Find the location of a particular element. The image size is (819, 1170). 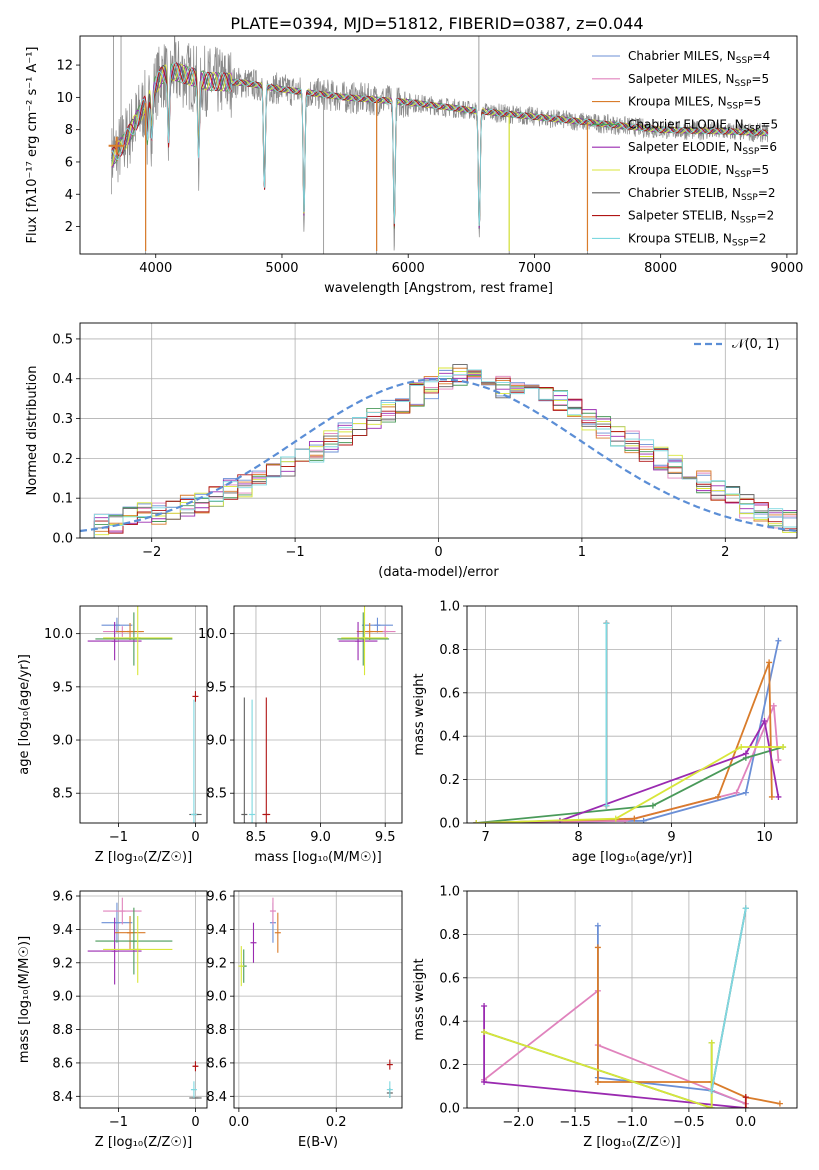

mass_vs_ebv-panel: 0.0 0.2 8.4 8.6 8.8 9.0 9.2 9.4 9.6 E(B-V) is located at coordinates (304, 1020).